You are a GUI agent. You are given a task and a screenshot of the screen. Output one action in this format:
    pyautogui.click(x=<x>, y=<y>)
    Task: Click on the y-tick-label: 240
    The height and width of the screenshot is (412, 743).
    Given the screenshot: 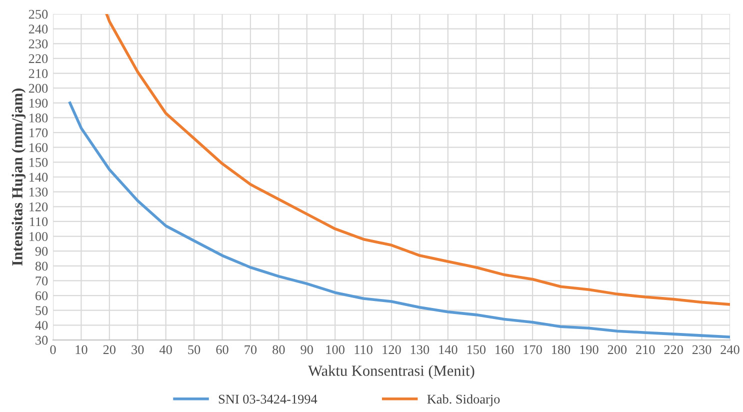 What is the action you would take?
    pyautogui.click(x=38, y=29)
    